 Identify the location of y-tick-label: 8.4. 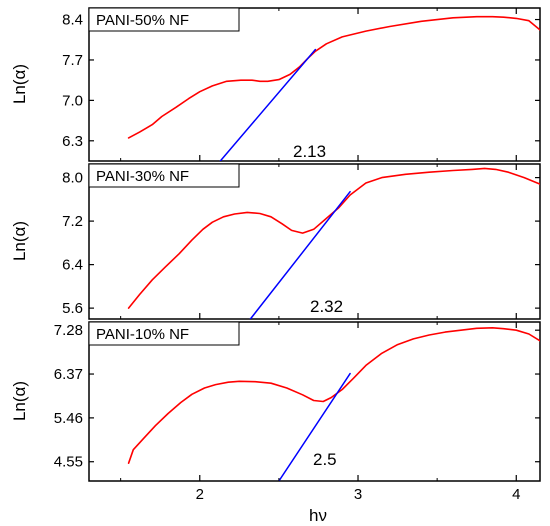
(72, 20).